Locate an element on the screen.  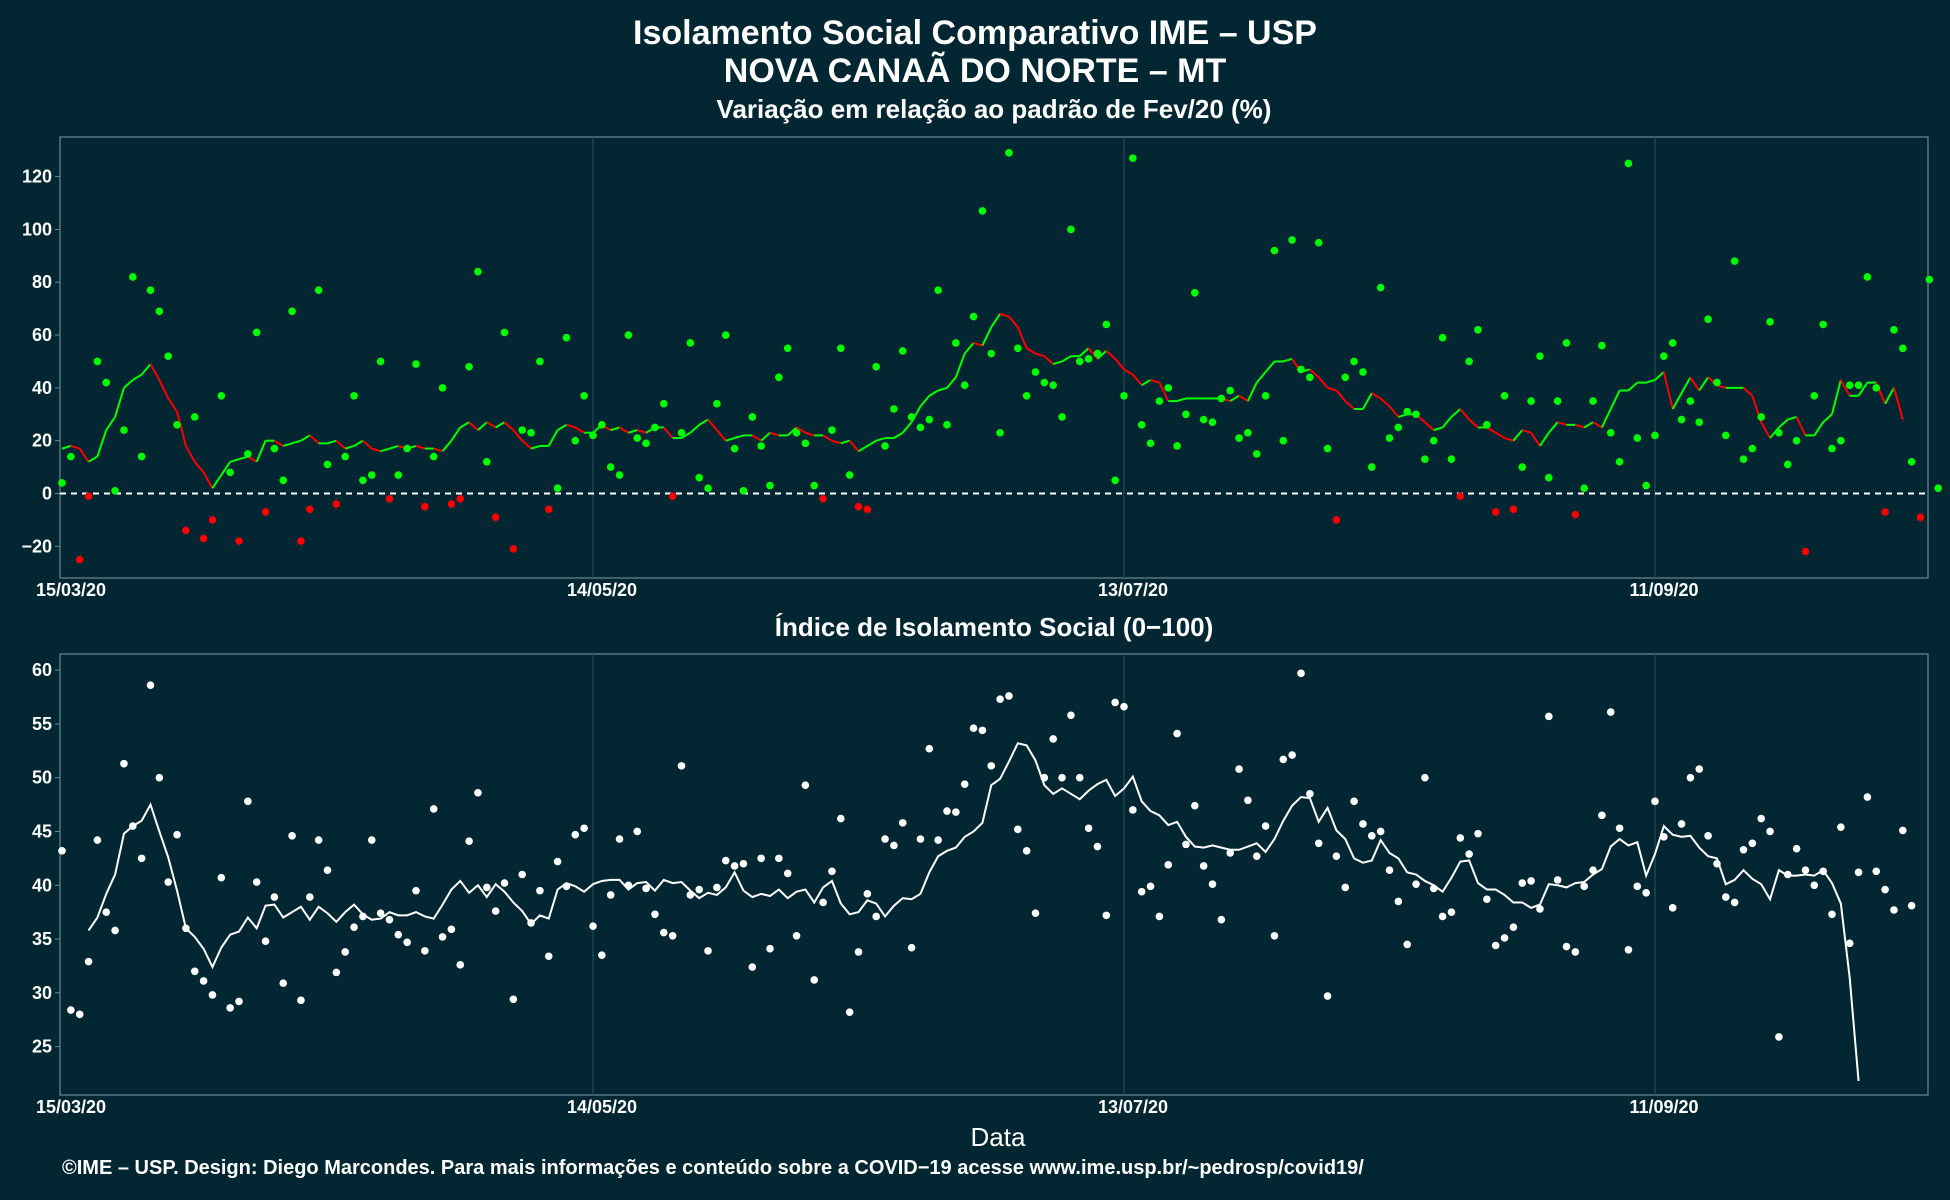
x-tick-label: 13/07/20 is located at coordinates (1133, 1107).